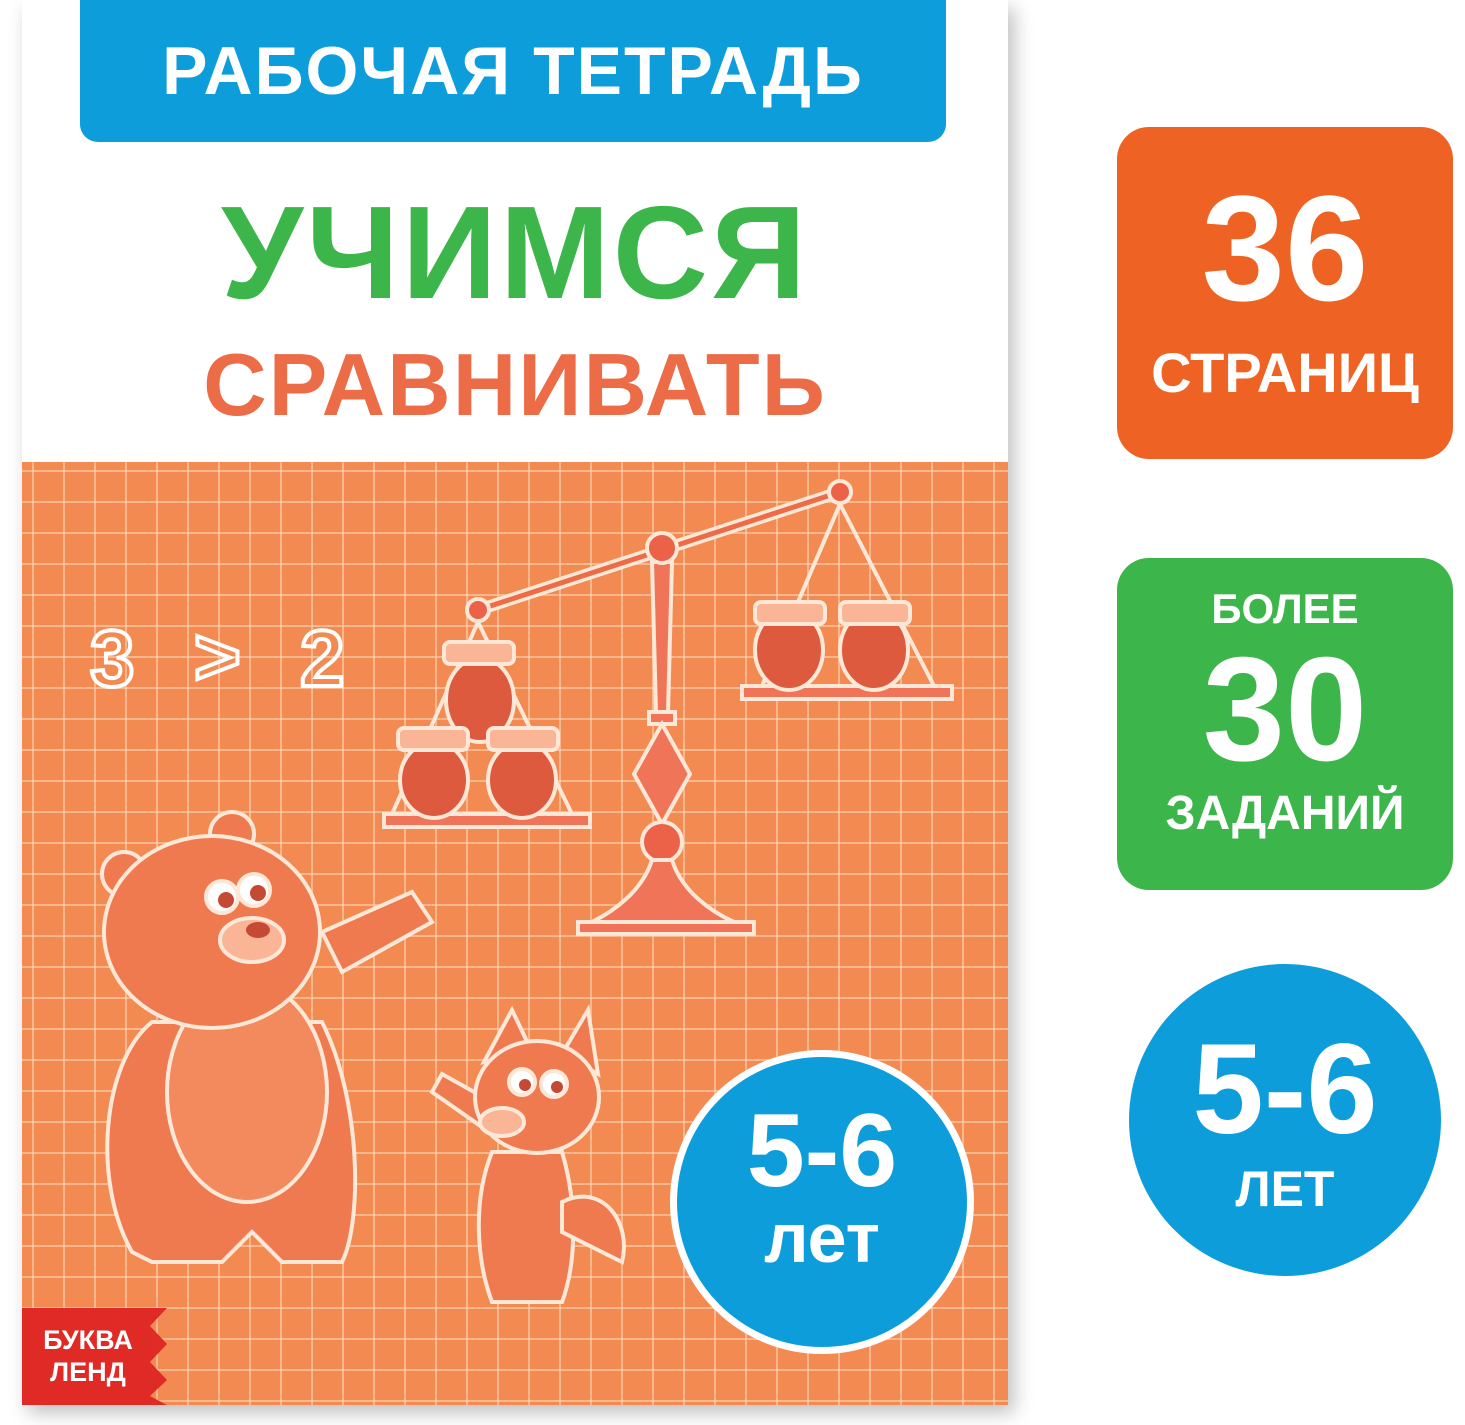 The height and width of the screenshot is (1425, 1465). What do you see at coordinates (513, 71) in the screenshot?
I see `series-label: РАБОЧАЯ ТЕТРАДЬ` at bounding box center [513, 71].